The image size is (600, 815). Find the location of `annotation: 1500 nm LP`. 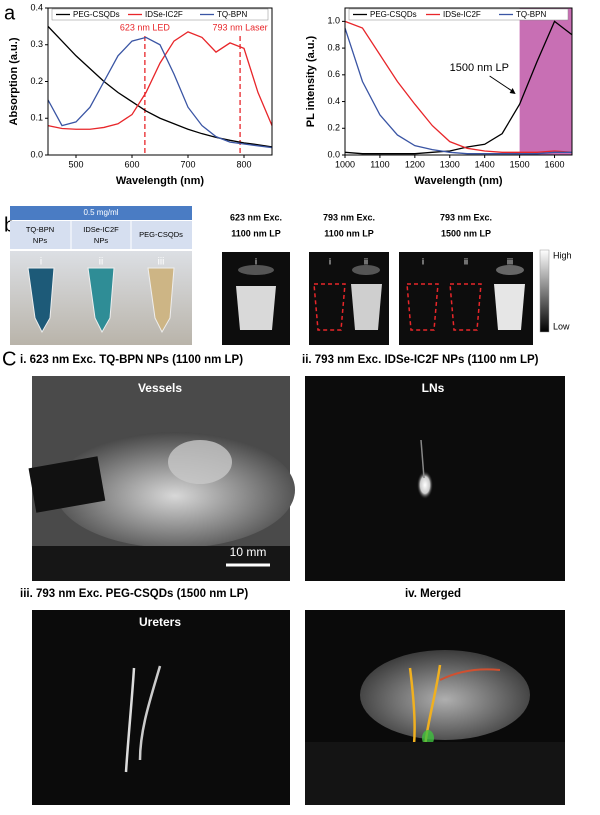

annotation: 1500 nm LP is located at coordinates (479, 68).